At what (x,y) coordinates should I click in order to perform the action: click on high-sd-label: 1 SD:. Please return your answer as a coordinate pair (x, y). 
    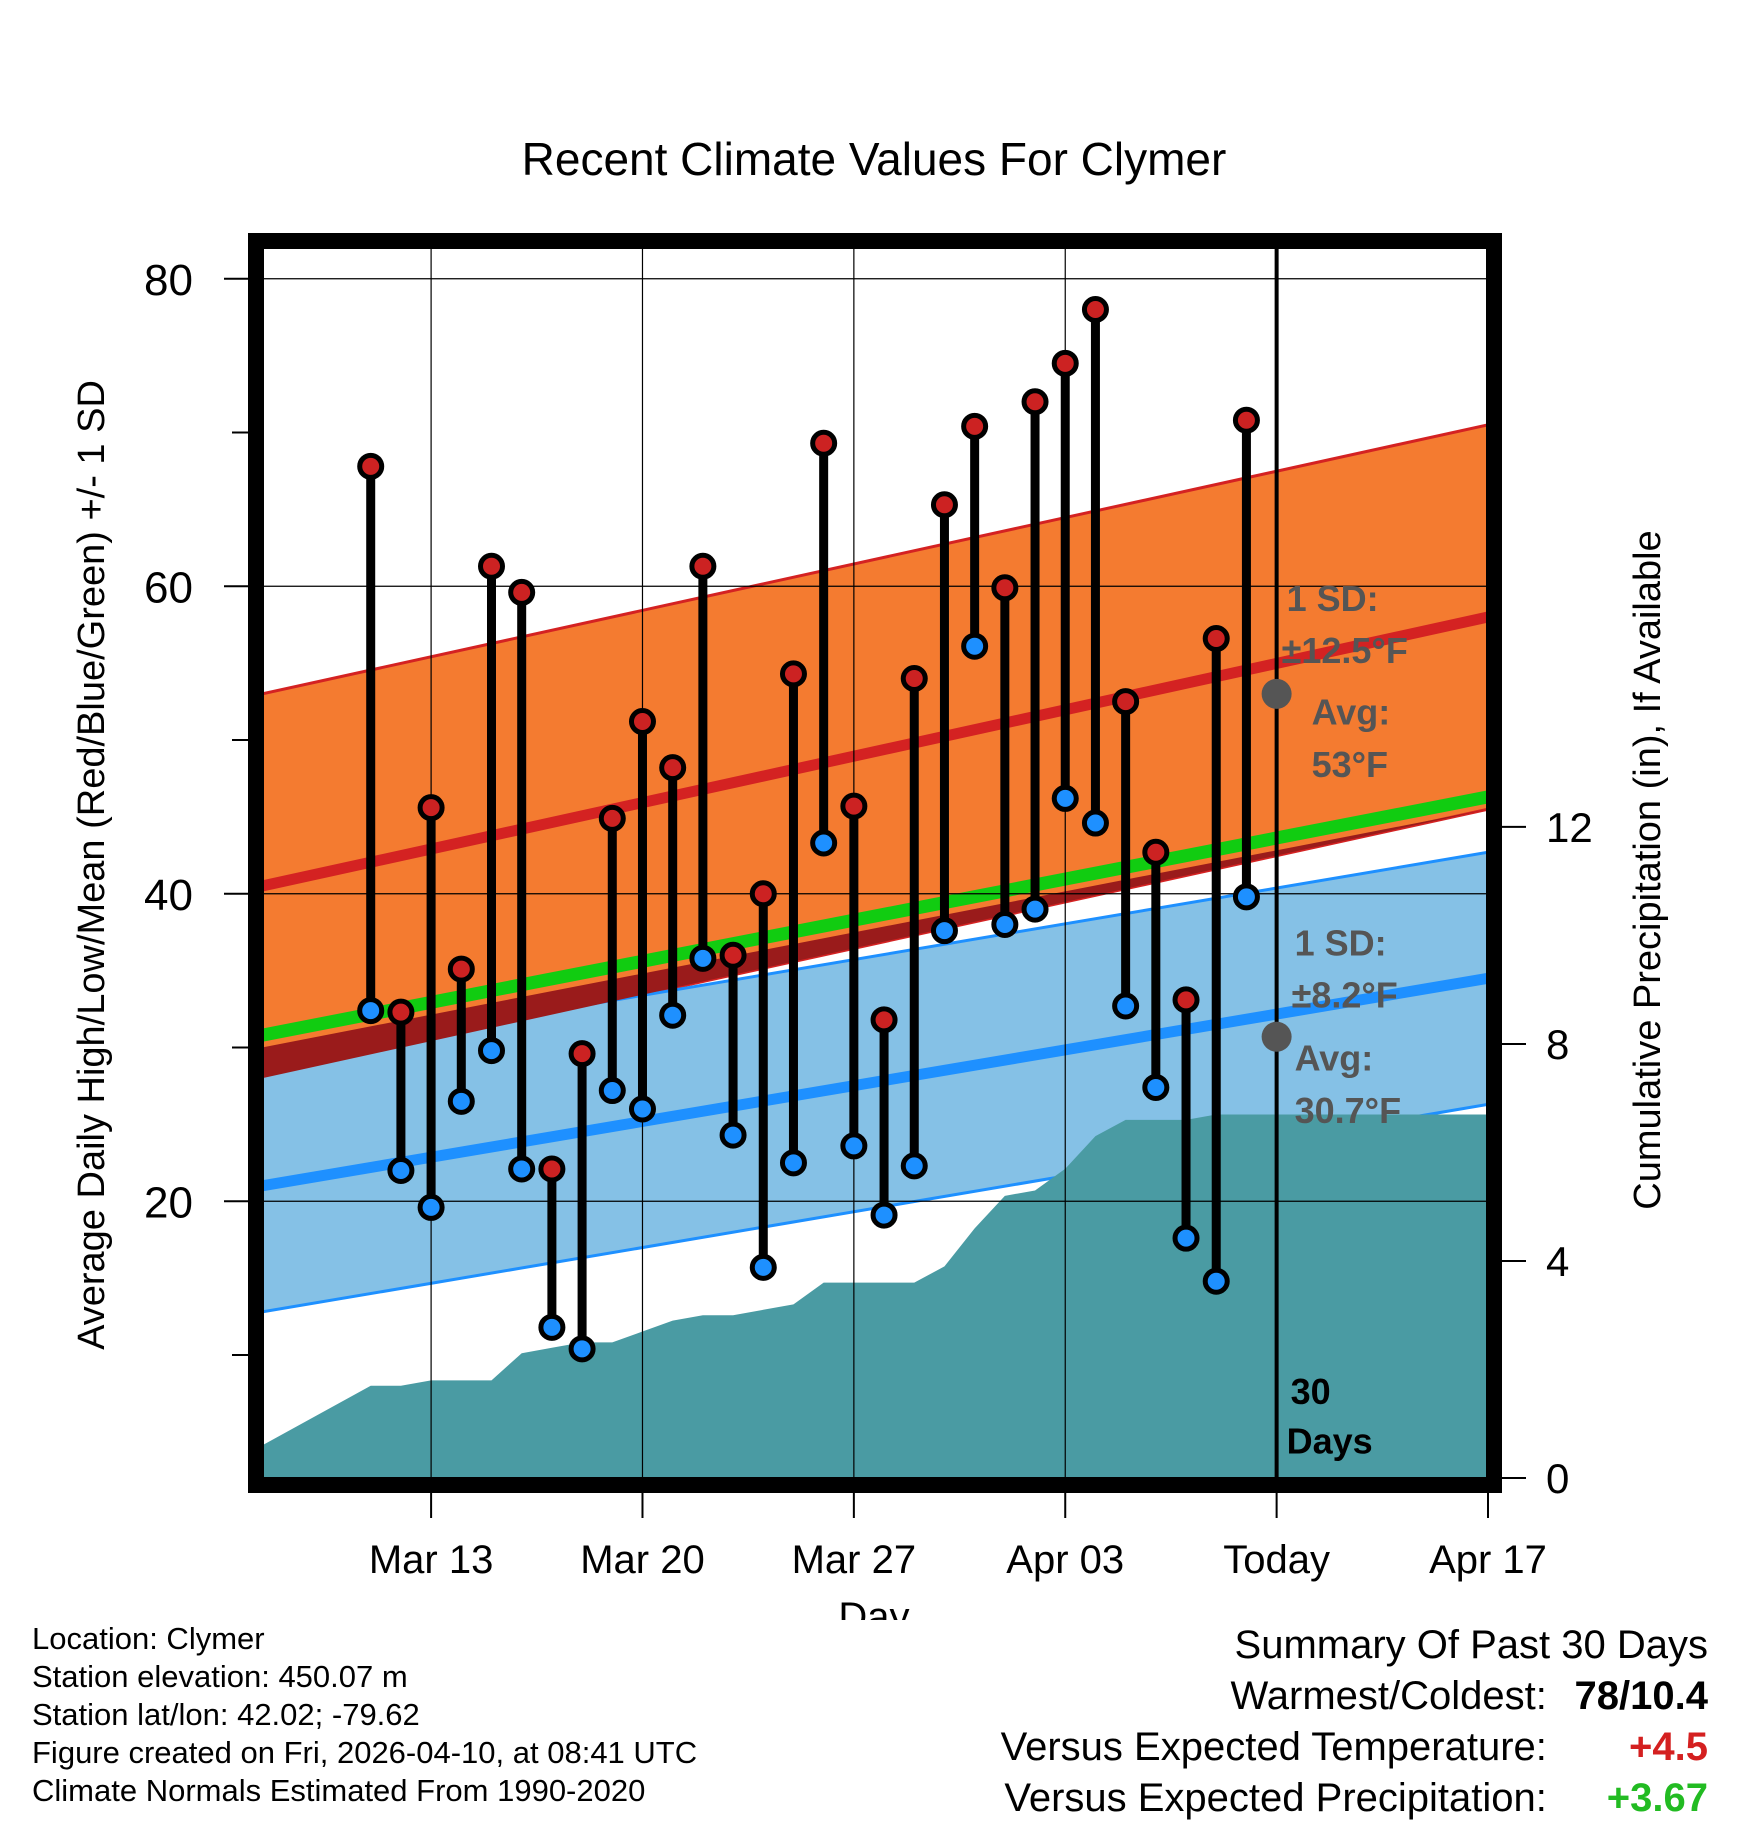
    Looking at the image, I should click on (1333, 598).